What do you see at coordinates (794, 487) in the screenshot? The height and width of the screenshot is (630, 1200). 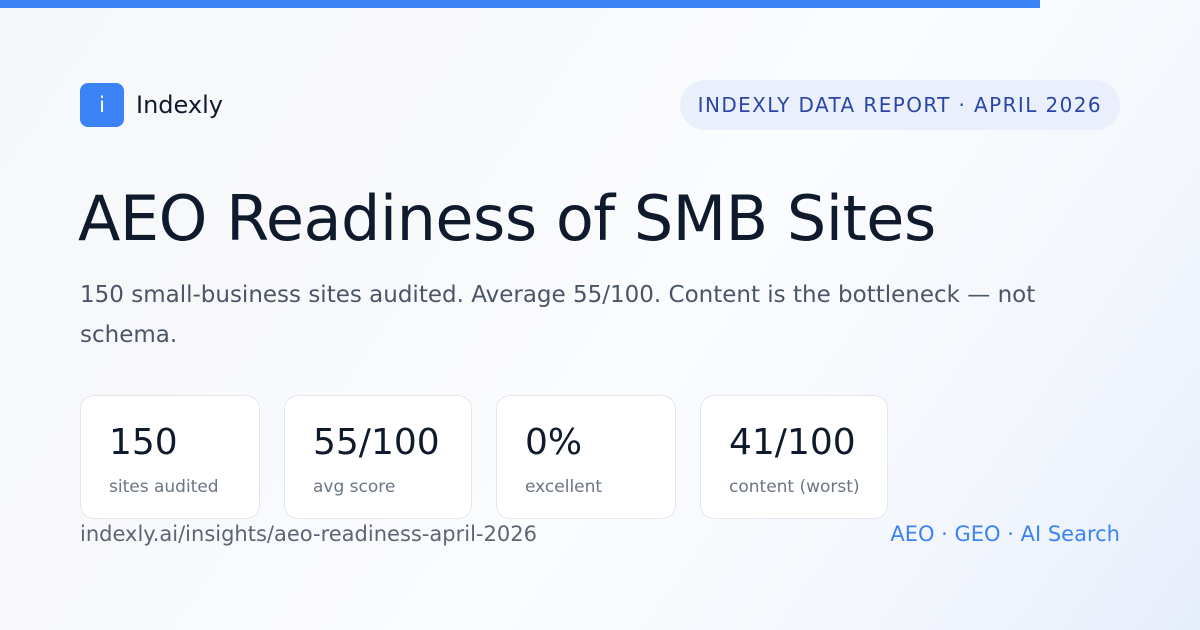 I see `stat-label: content (worst)` at bounding box center [794, 487].